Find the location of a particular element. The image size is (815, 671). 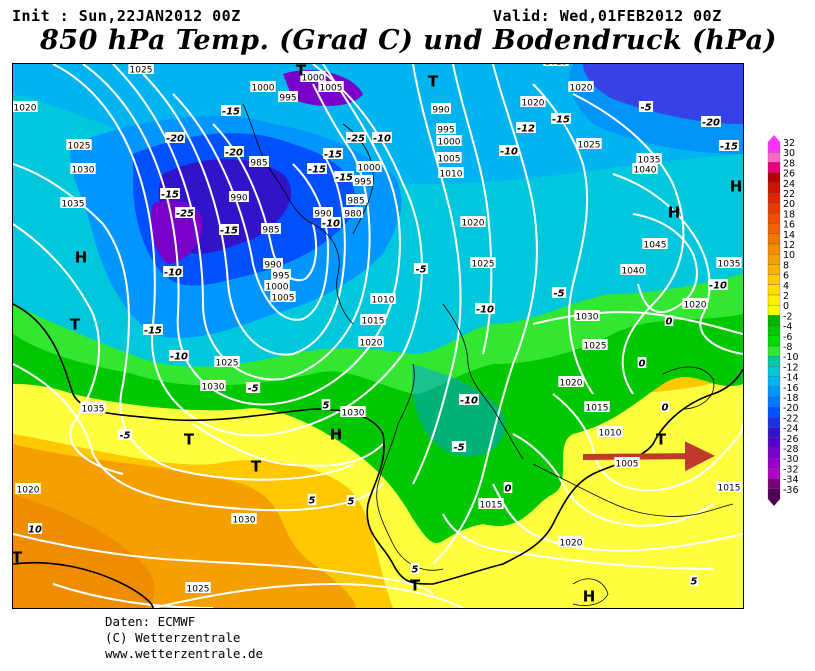

isobar-label: 985 is located at coordinates (258, 164).